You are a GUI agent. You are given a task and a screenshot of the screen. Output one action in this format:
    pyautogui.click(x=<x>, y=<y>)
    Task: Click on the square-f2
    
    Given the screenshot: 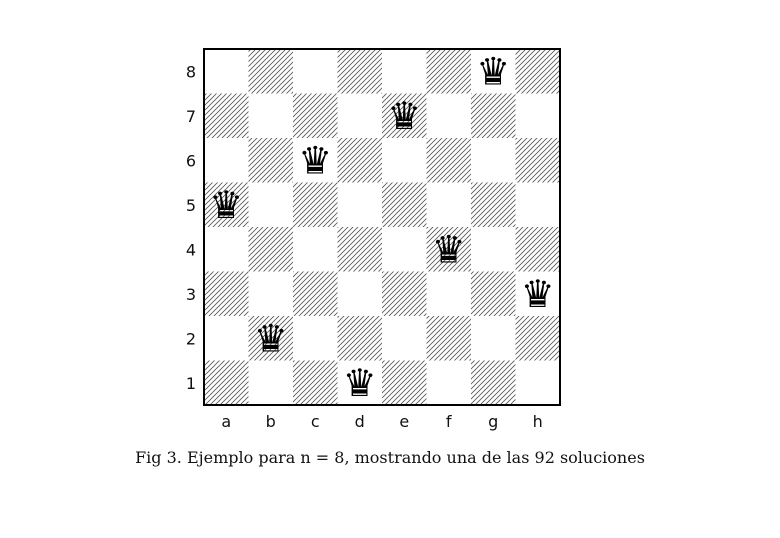 What is the action you would take?
    pyautogui.click(x=448, y=338)
    